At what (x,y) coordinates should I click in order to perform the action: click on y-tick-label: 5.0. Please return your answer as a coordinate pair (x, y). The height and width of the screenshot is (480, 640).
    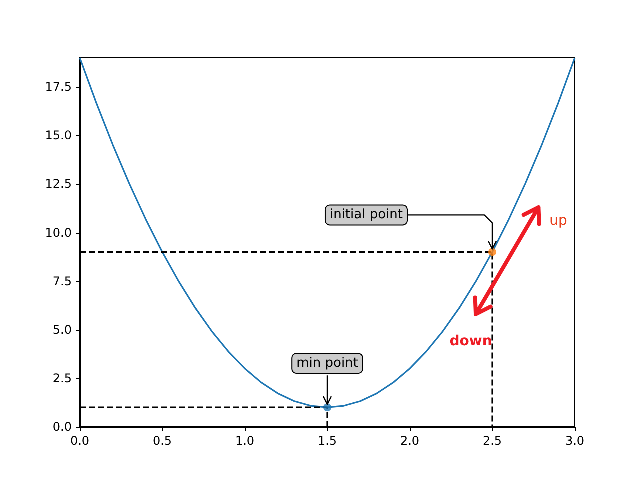
    Looking at the image, I should click on (62, 329).